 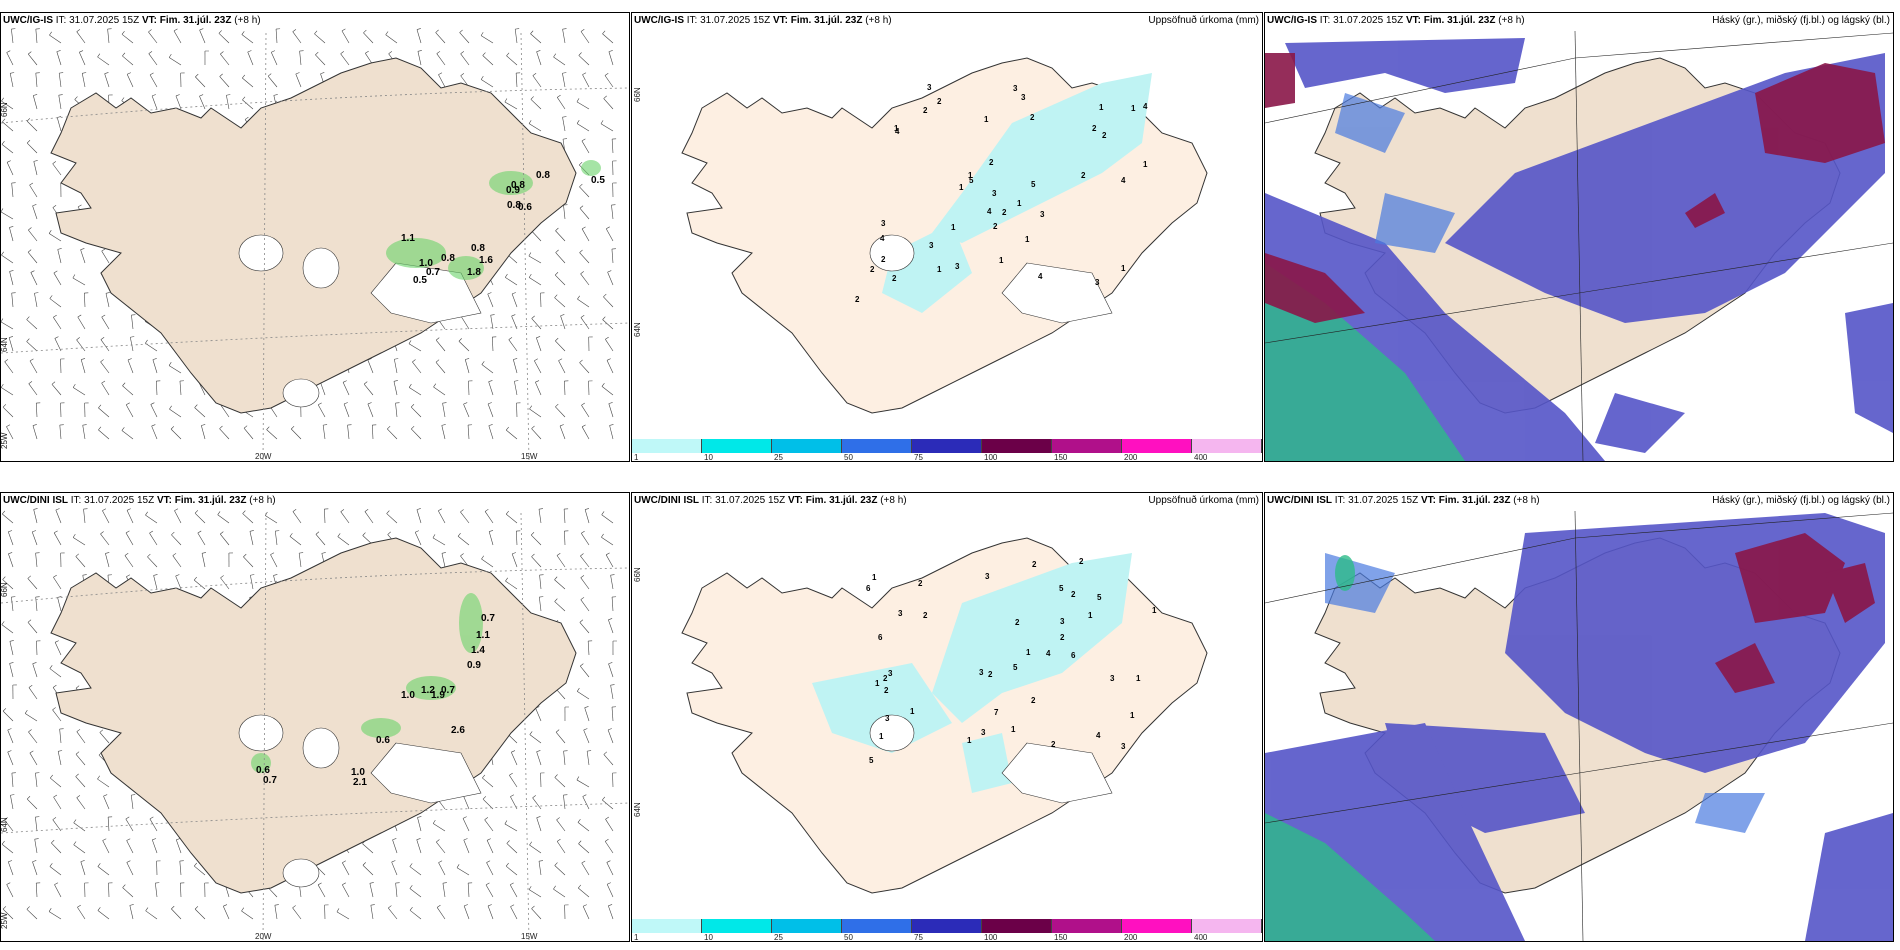 I want to click on colorbar-cell, so click(x=807, y=926).